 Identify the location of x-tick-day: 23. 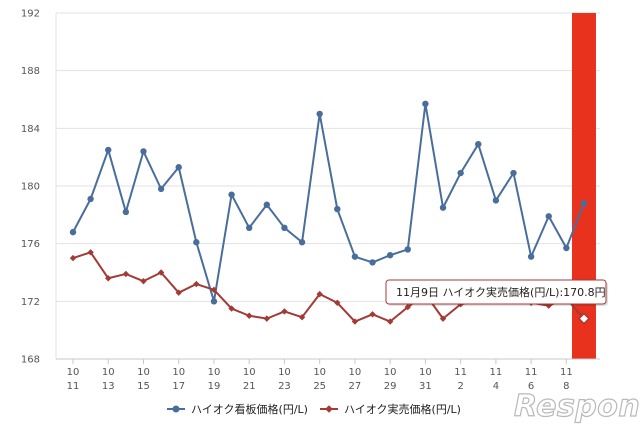
(284, 386).